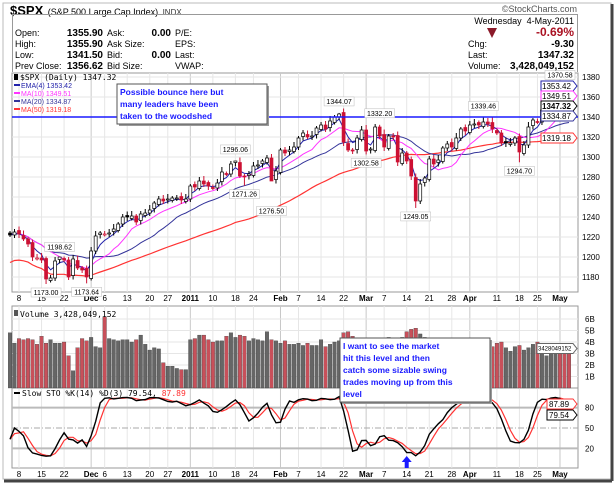  Describe the element at coordinates (46, 293) in the screenshot. I see `price-label: 1173.00` at that location.